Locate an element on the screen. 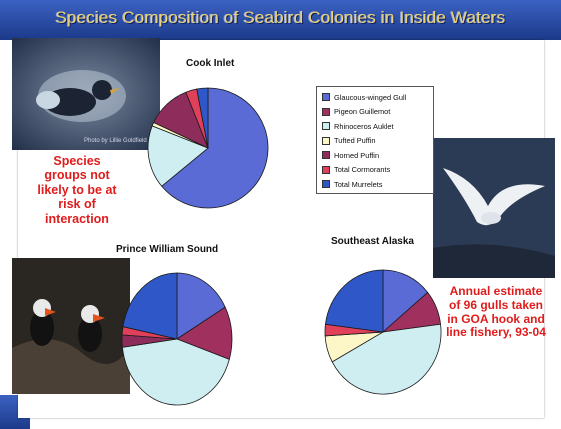 The height and width of the screenshot is (429, 561). photo-credit: Photo by Lillie Goldfield is located at coordinates (115, 141).